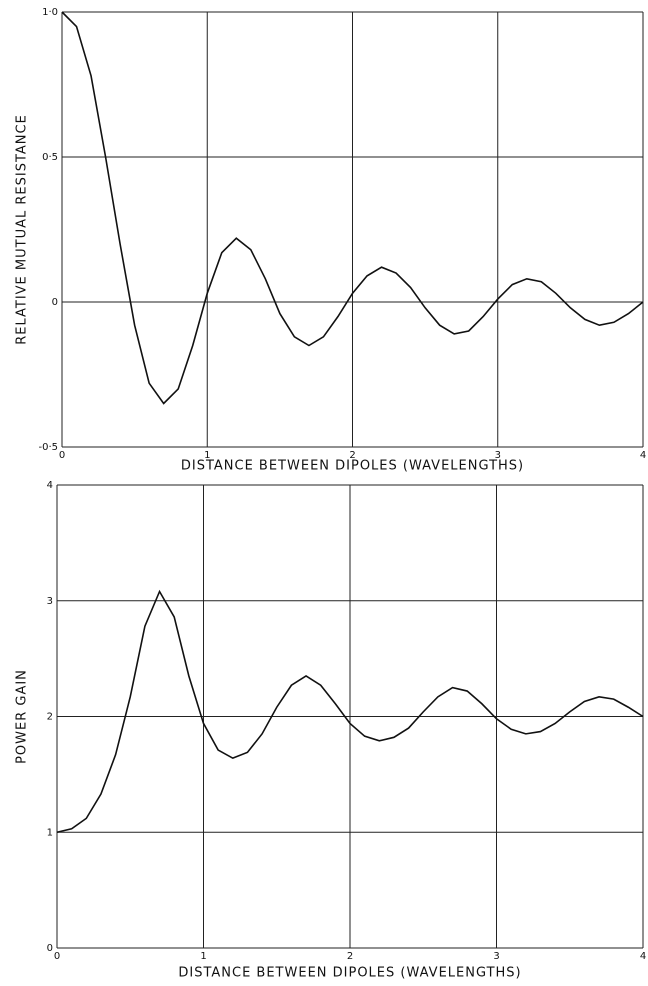 The height and width of the screenshot is (986, 648). Describe the element at coordinates (22, 229) in the screenshot. I see `y-axis-label: RELATIVE MUTUAL RESISTANCE` at that location.